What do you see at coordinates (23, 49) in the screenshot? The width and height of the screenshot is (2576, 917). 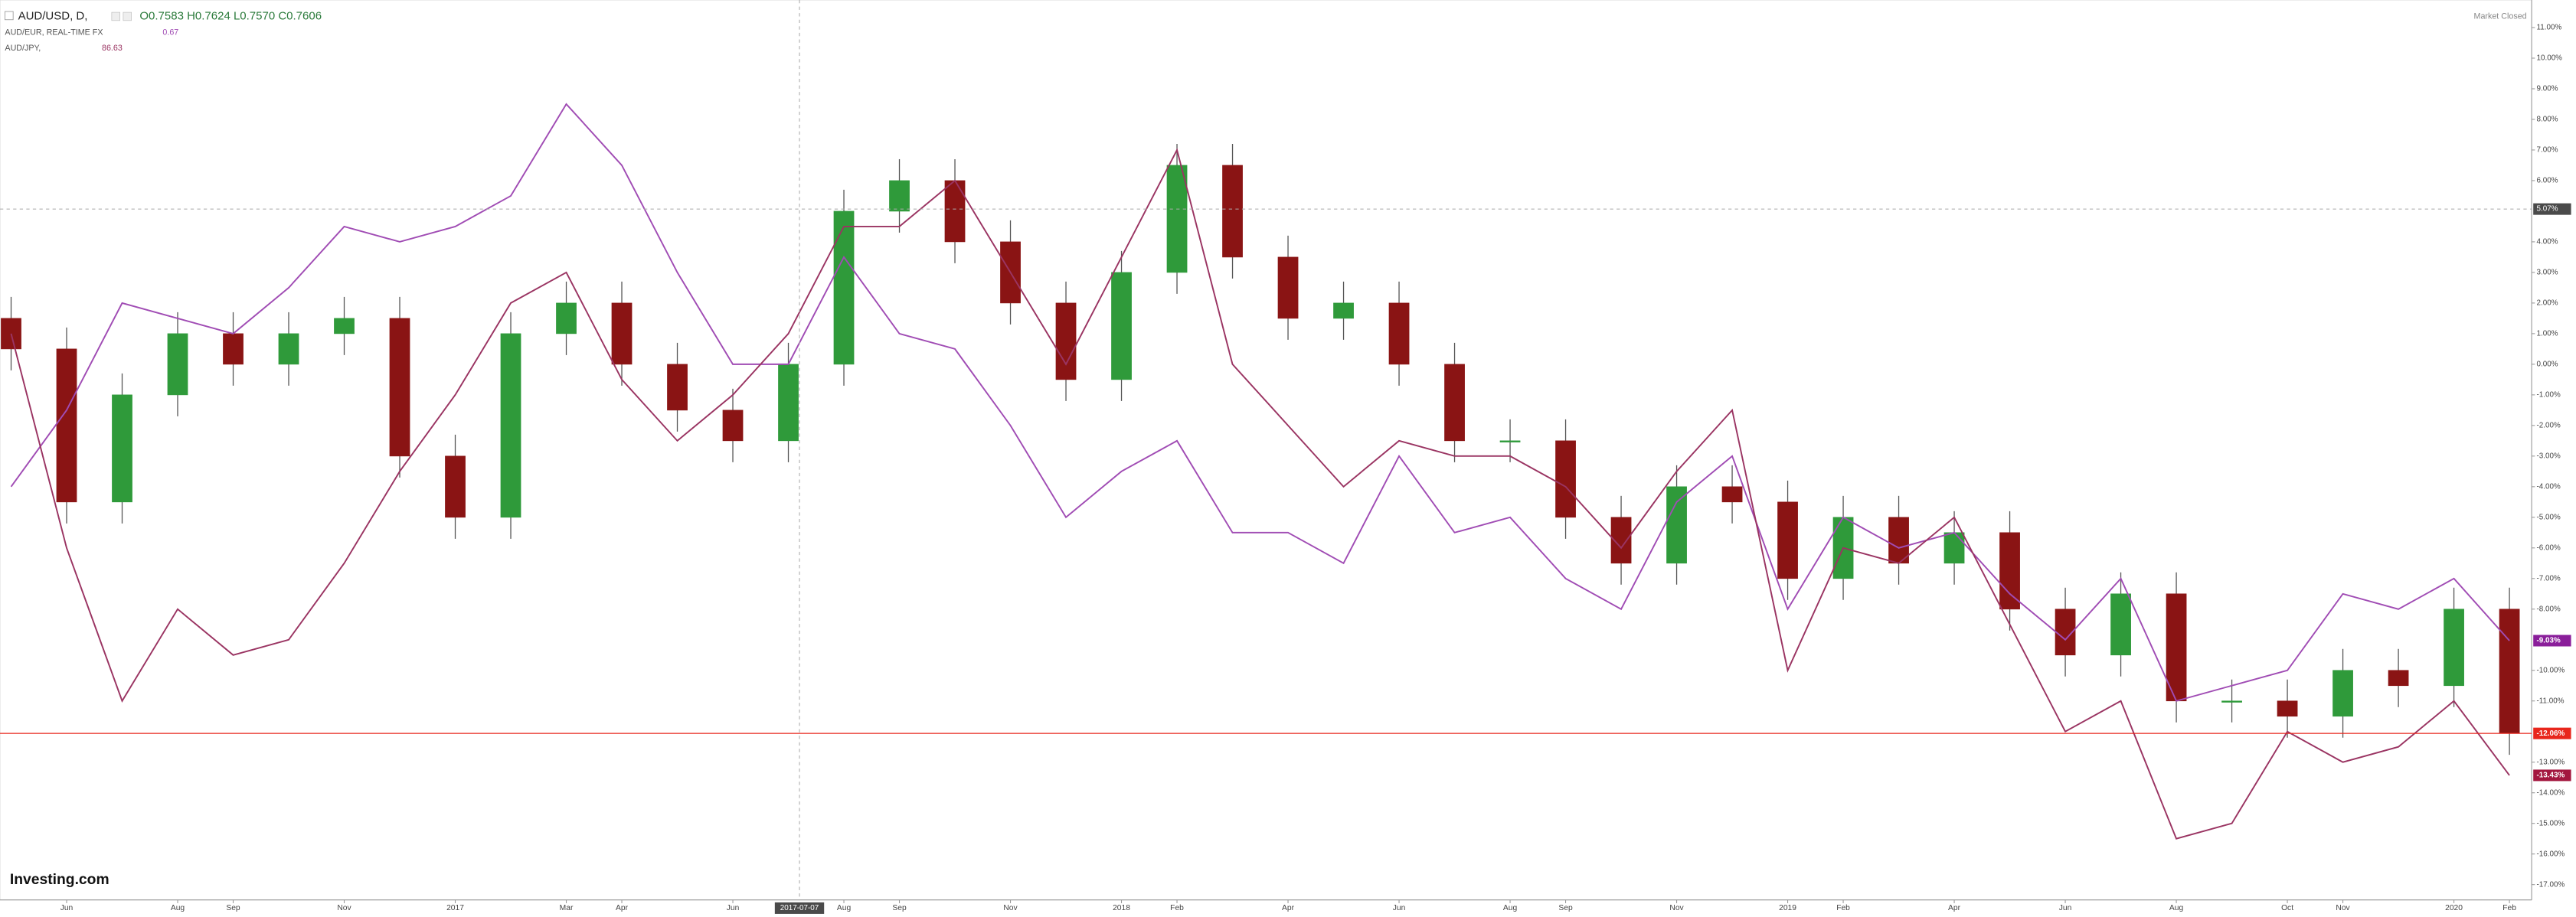 I see `legend-entry: AUD/JPY,` at bounding box center [23, 49].